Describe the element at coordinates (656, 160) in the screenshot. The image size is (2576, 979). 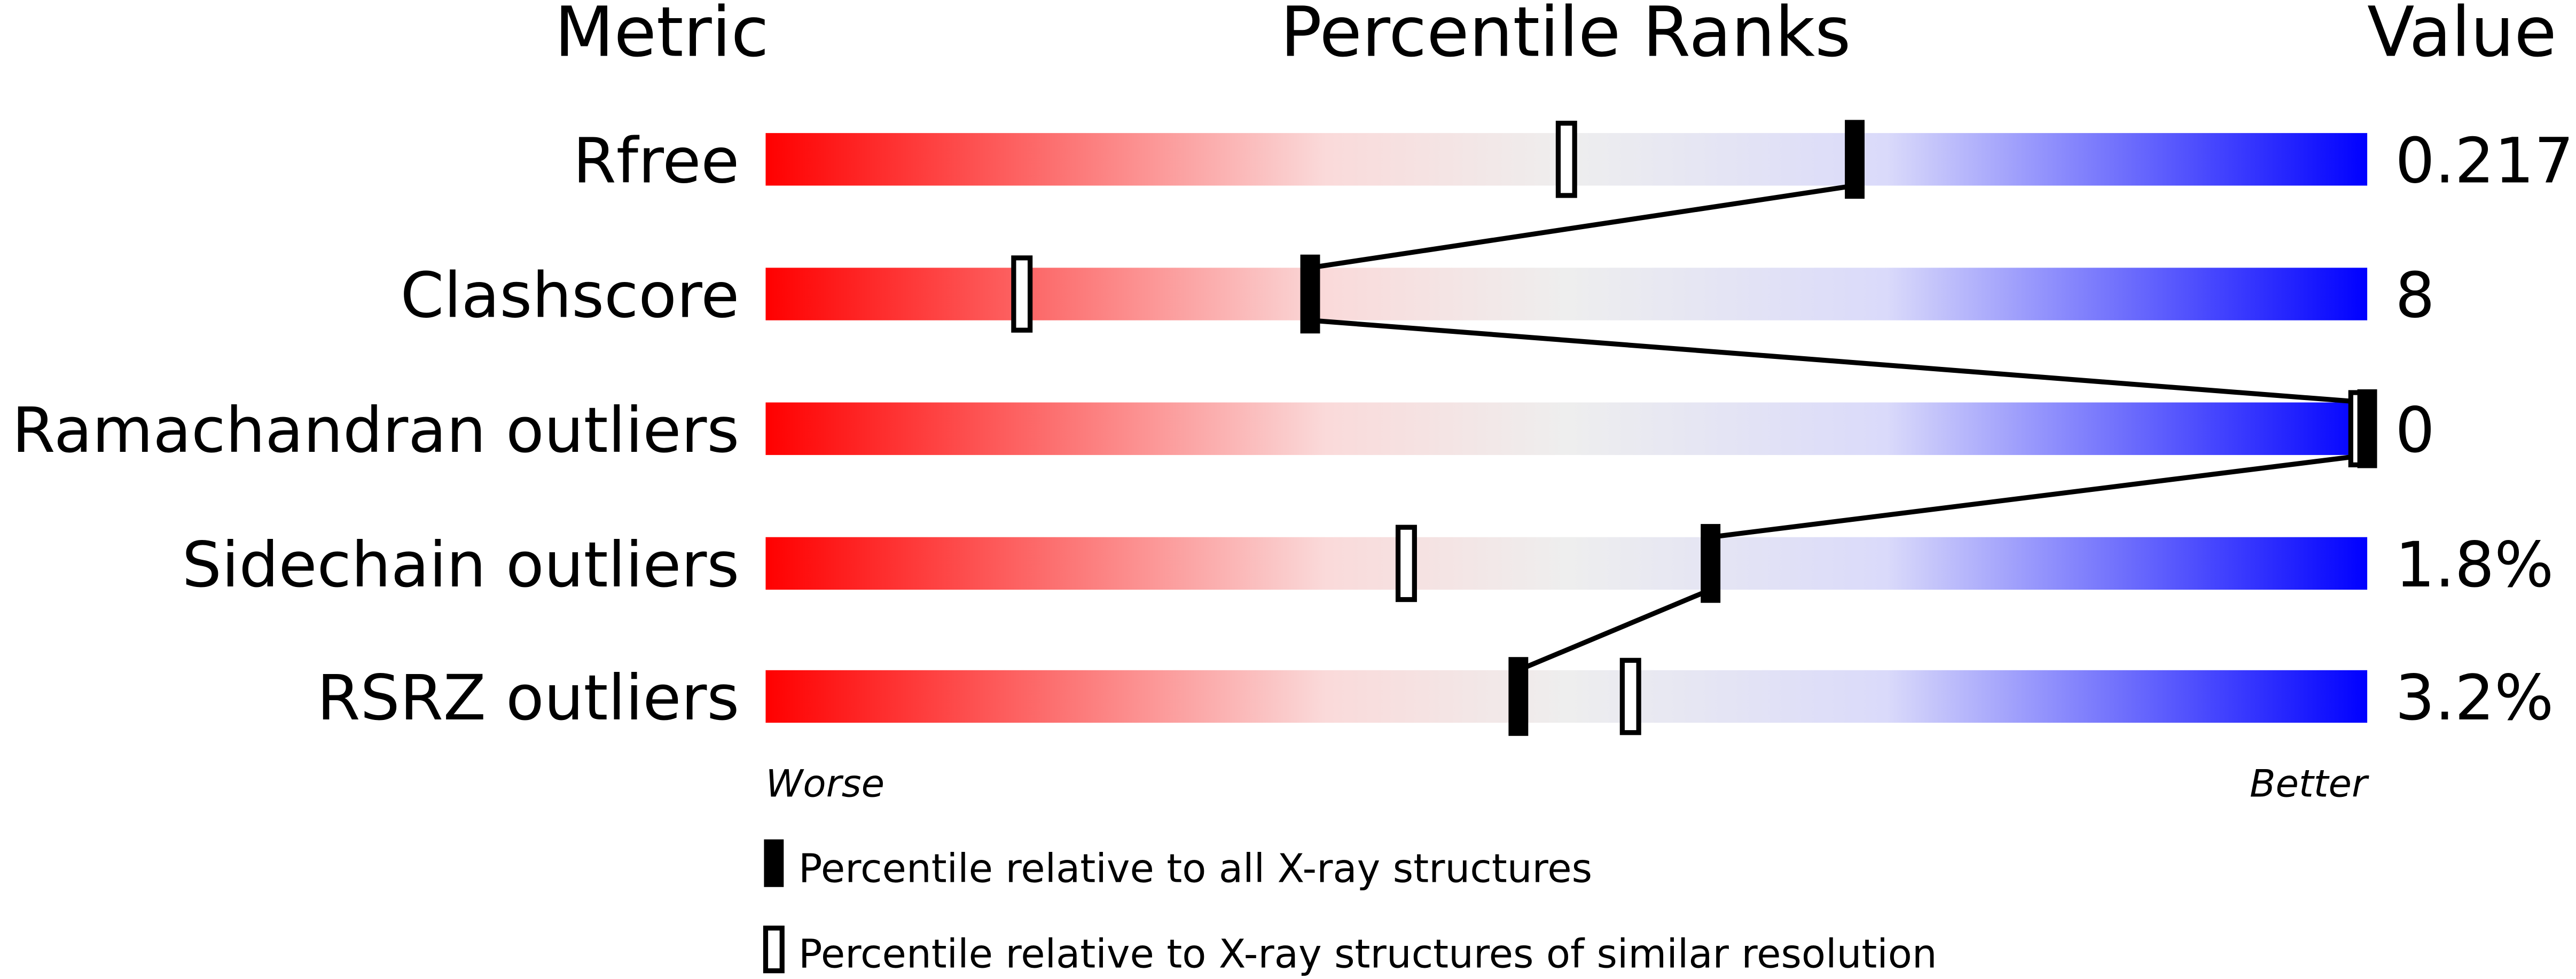
I see `metric-label: Rfree` at that location.